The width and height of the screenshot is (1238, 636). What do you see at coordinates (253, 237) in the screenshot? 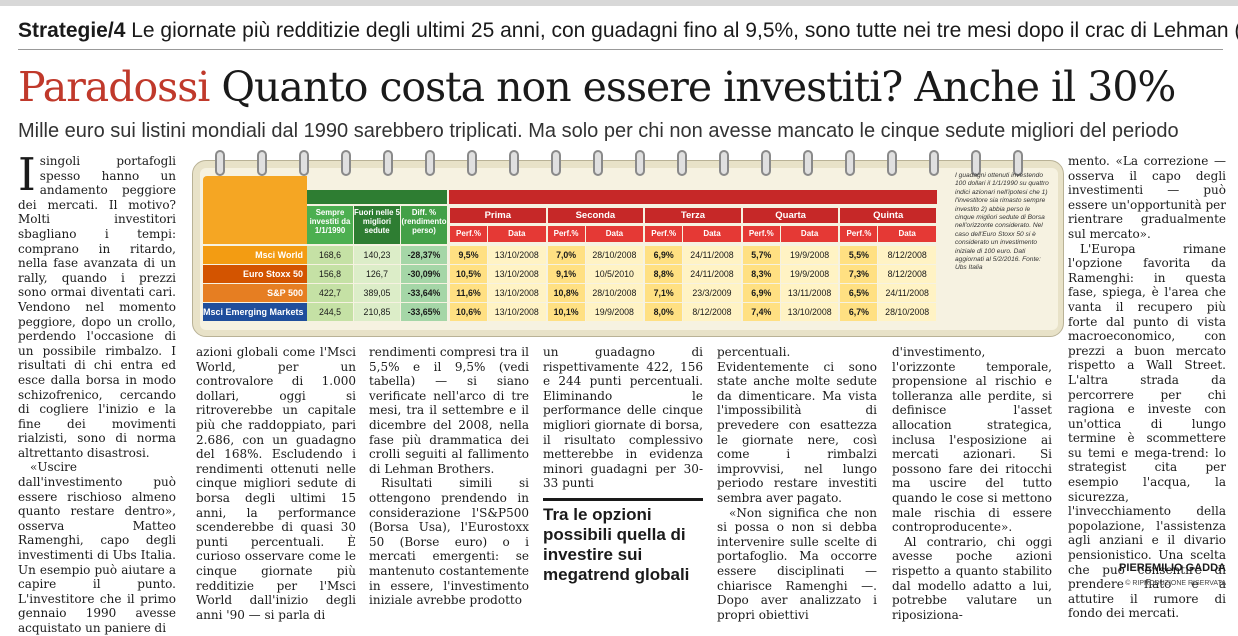
I see `index-label` at bounding box center [253, 237].